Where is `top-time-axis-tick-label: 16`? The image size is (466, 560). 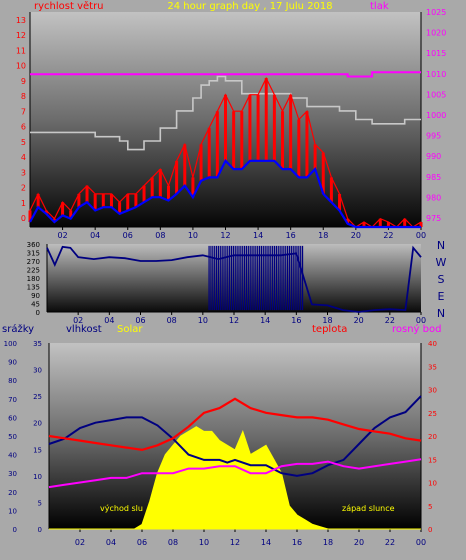 top-time-axis-tick-label: 16 is located at coordinates (291, 235).